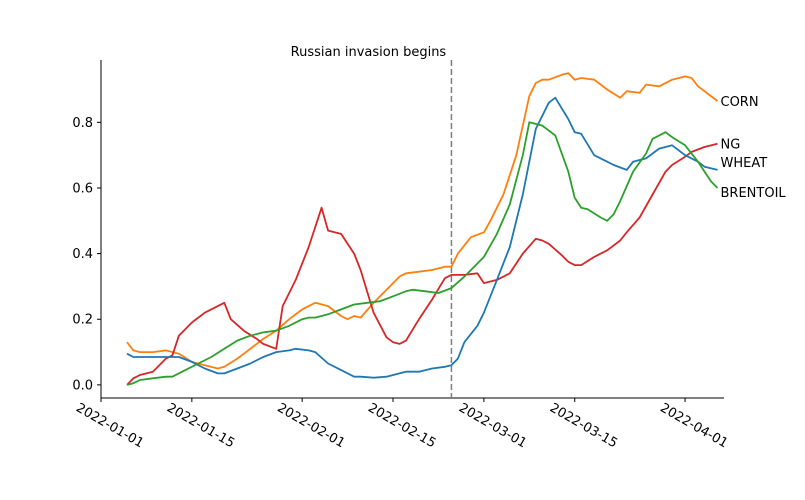  Describe the element at coordinates (310, 426) in the screenshot. I see `x-tick-label: 2022-02-01` at that location.